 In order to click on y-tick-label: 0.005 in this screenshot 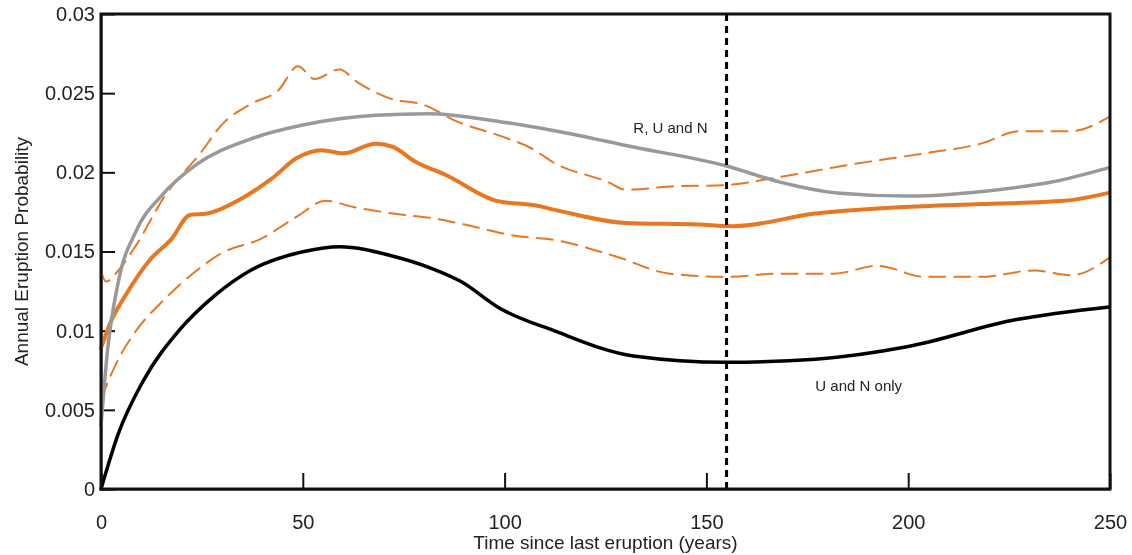, I will do `click(69, 409)`.